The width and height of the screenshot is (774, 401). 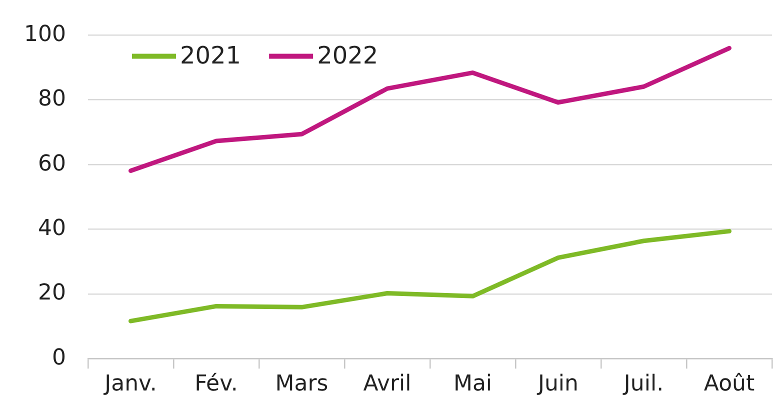 What do you see at coordinates (472, 384) in the screenshot?
I see `x-tick-label: Mai` at bounding box center [472, 384].